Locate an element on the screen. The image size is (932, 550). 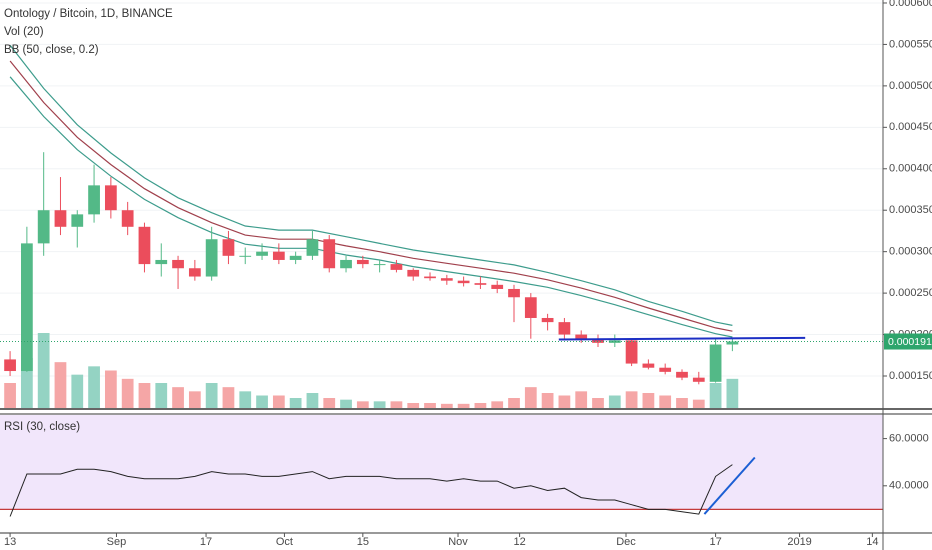
last-price-box is located at coordinates (908, 341).